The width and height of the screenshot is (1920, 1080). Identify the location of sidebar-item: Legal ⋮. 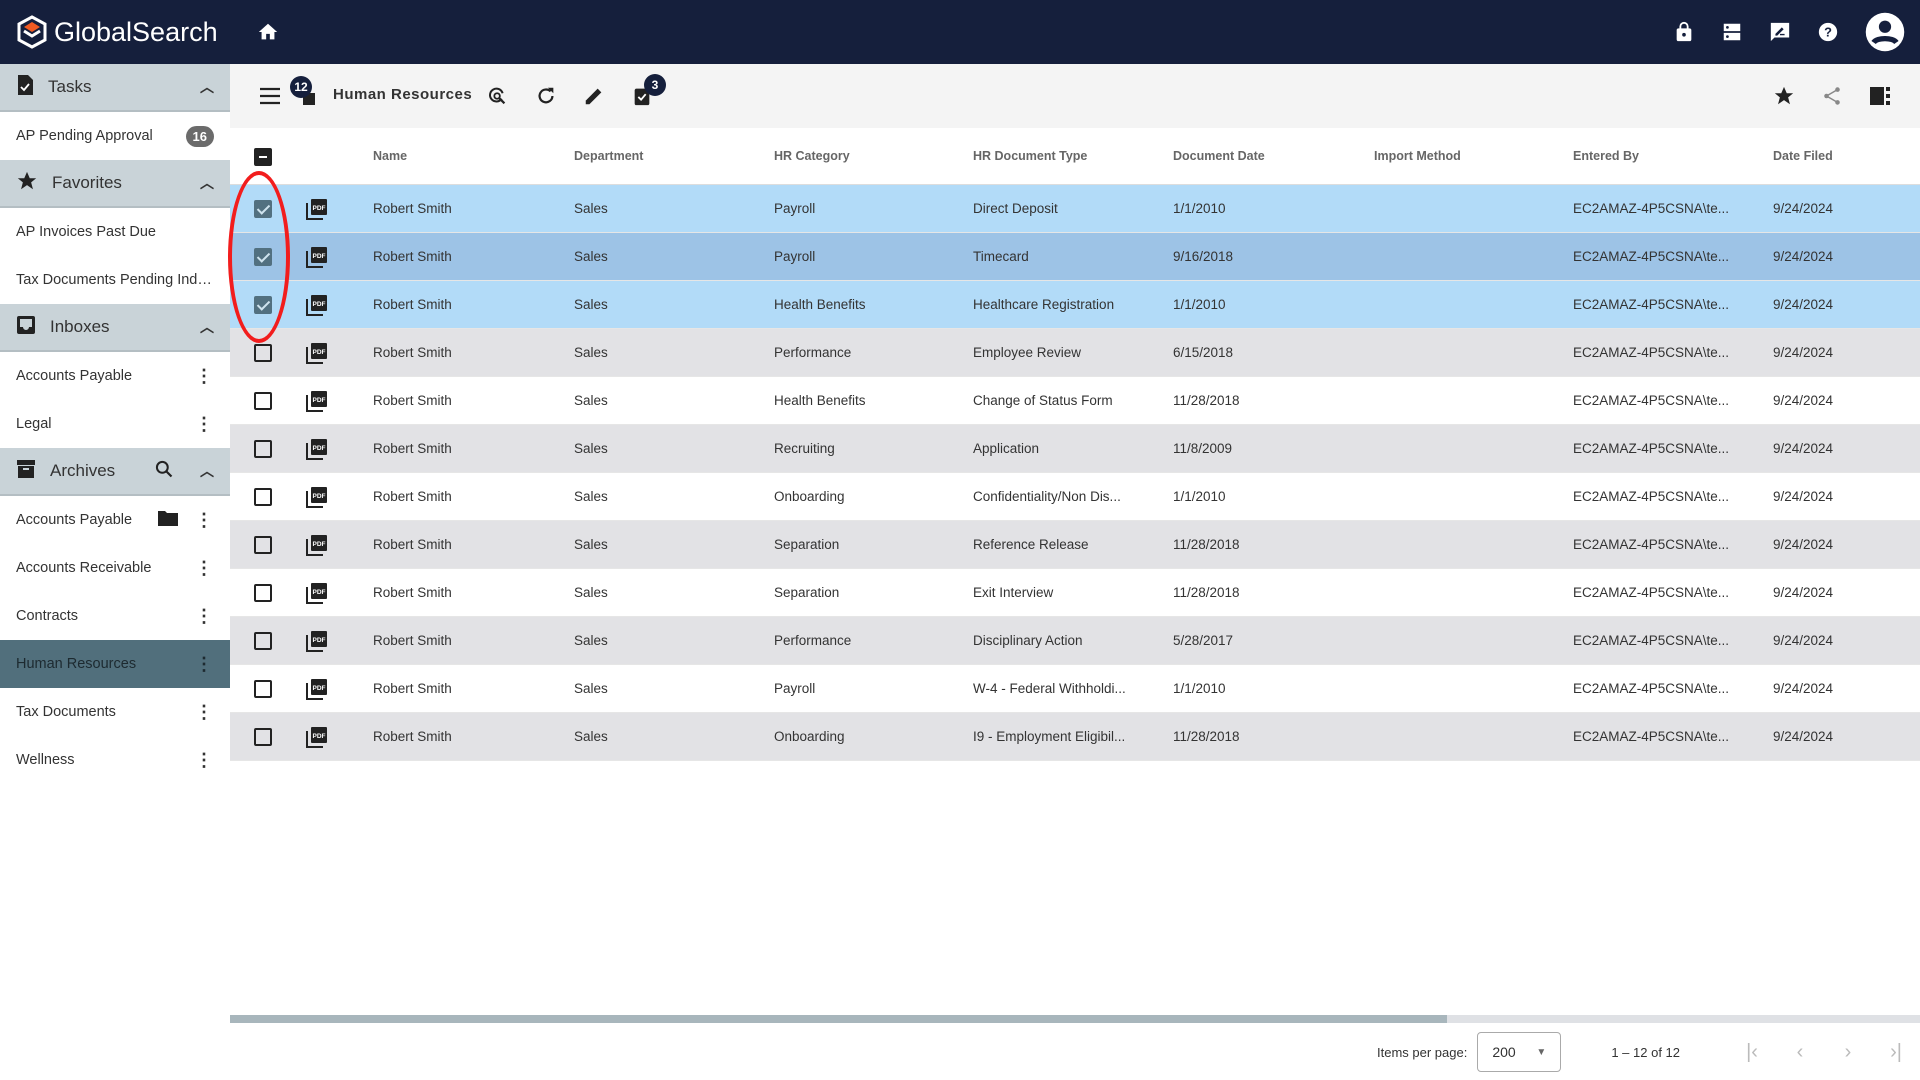
(115, 424).